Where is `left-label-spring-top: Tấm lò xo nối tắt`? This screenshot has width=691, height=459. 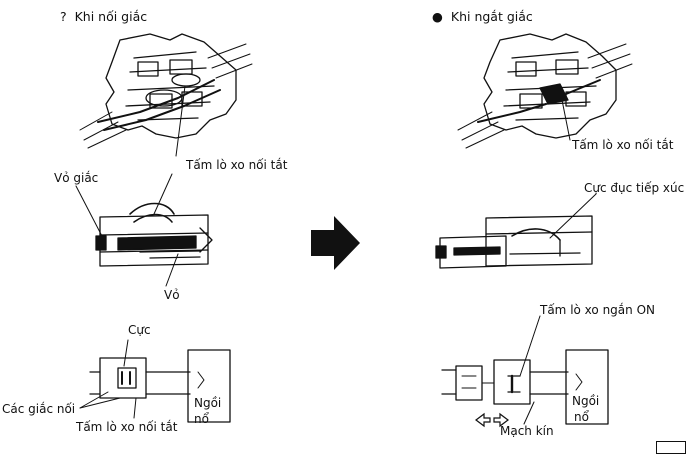 left-label-spring-top: Tấm lò xo nối tắt is located at coordinates (237, 165).